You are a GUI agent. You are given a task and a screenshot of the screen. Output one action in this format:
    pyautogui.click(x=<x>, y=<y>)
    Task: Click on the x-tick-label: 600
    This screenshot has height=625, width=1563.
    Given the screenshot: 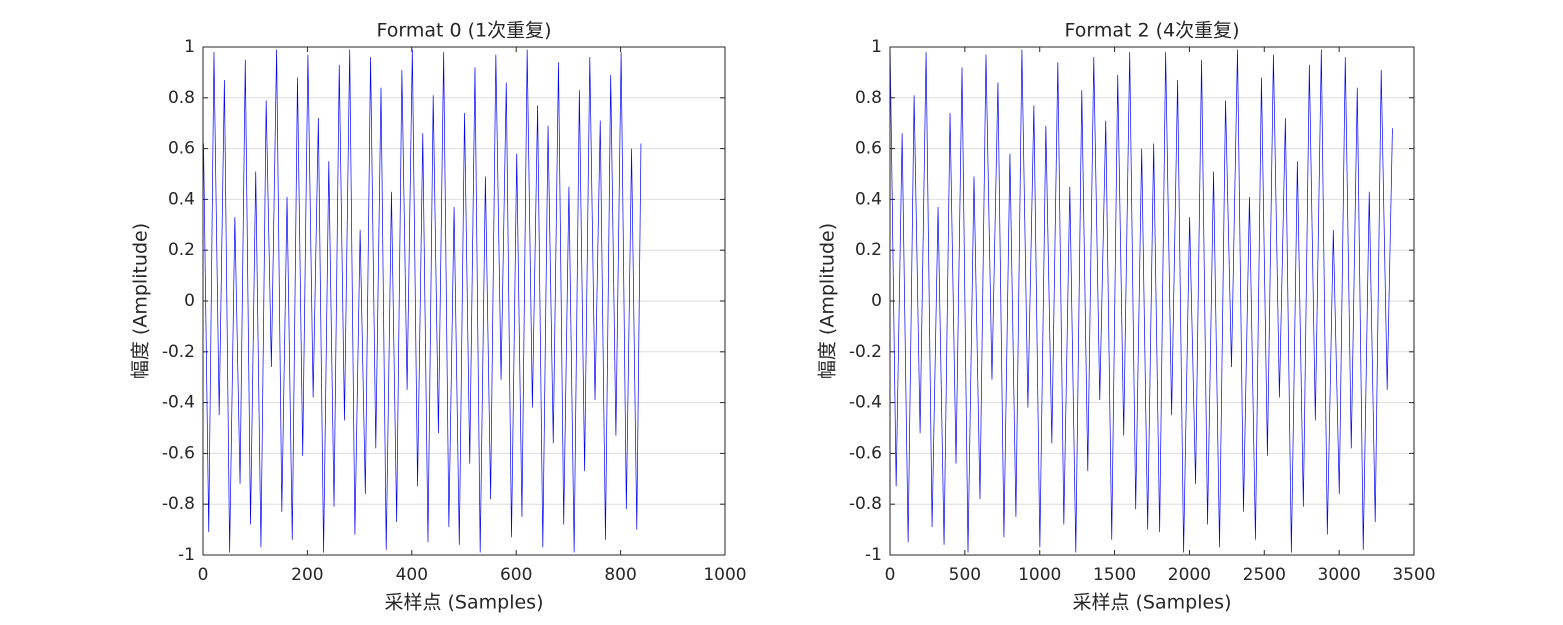 What is the action you would take?
    pyautogui.click(x=516, y=575)
    